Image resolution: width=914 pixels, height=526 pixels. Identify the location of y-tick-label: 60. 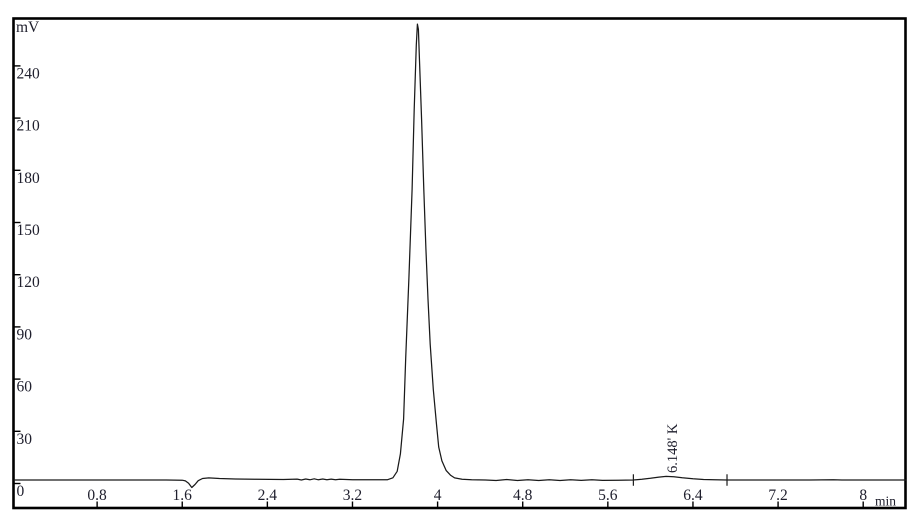
(25, 387).